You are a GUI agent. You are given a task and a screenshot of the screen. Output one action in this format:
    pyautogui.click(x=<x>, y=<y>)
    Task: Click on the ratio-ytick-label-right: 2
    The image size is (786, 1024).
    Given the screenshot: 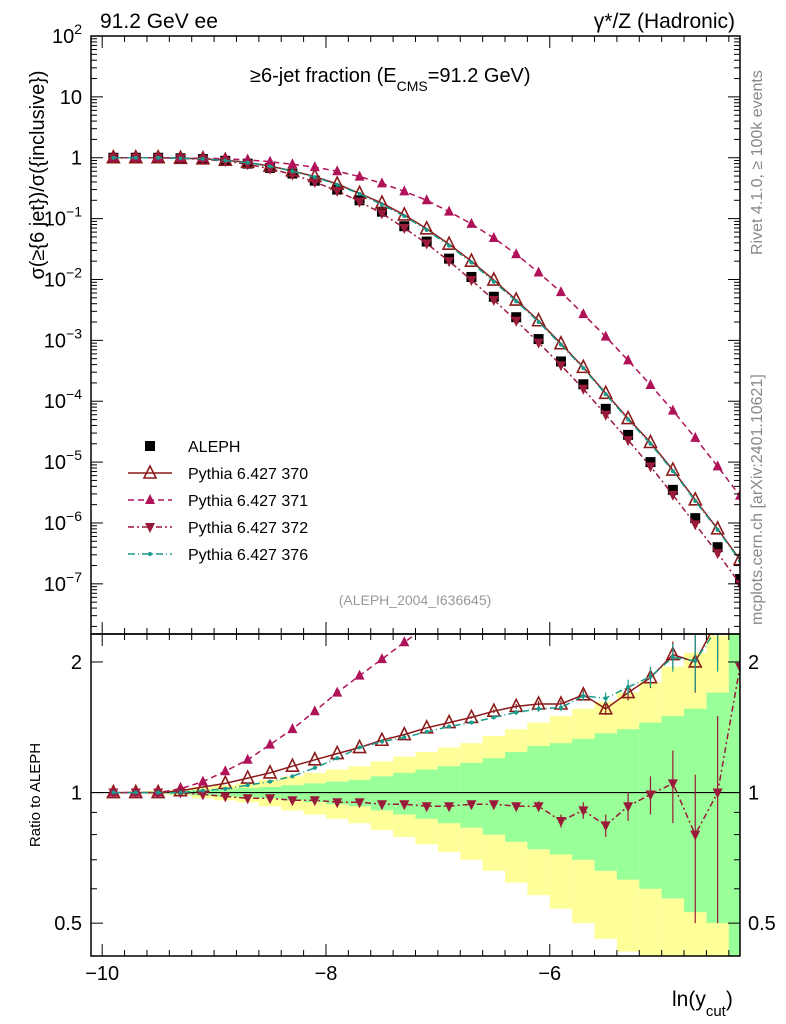 What is the action you would take?
    pyautogui.click(x=753, y=663)
    